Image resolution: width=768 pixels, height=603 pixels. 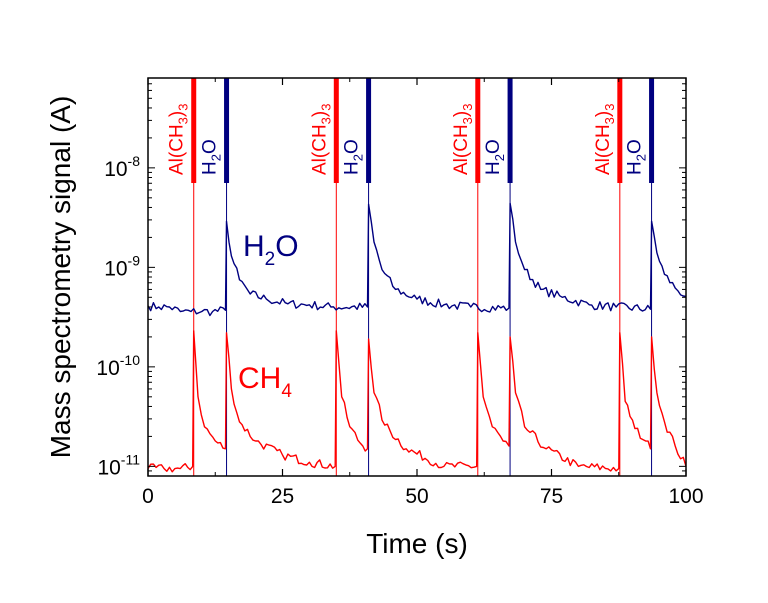 I want to click on series-label-ch4: CH4, so click(x=265, y=382).